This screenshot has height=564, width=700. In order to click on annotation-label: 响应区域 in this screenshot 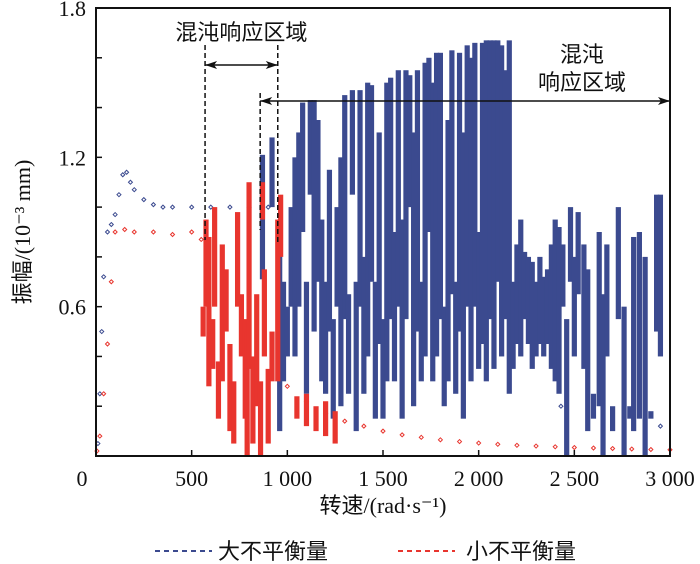, I will do `click(582, 82)`.